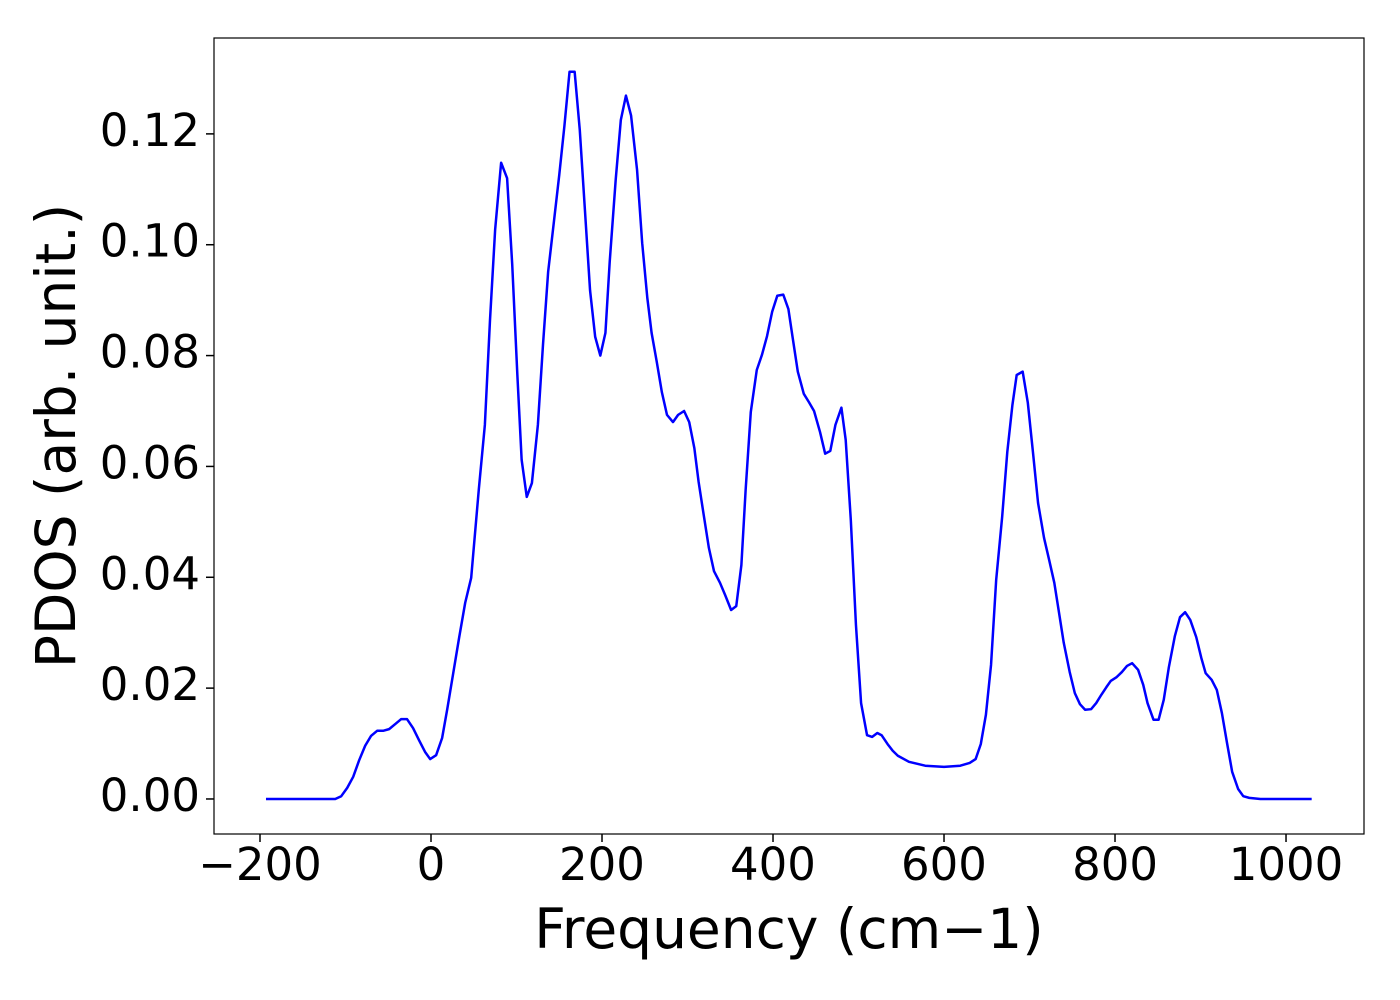 The height and width of the screenshot is (1000, 1400). Describe the element at coordinates (773, 864) in the screenshot. I see `x-tick-label: 400` at that location.